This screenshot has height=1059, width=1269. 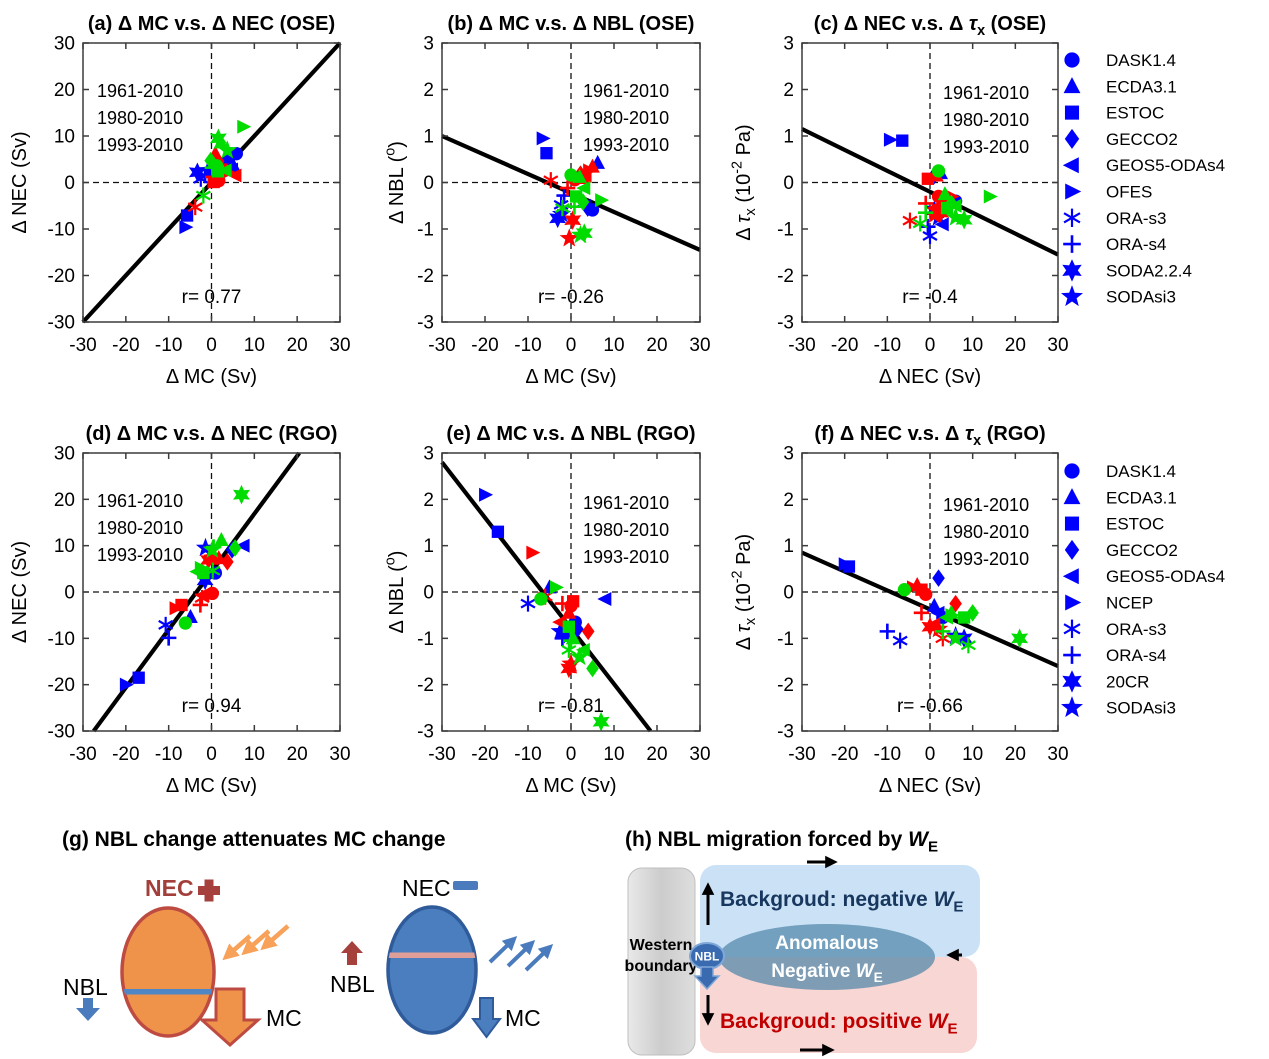 I want to click on y-tick-label: 1, so click(x=788, y=137).